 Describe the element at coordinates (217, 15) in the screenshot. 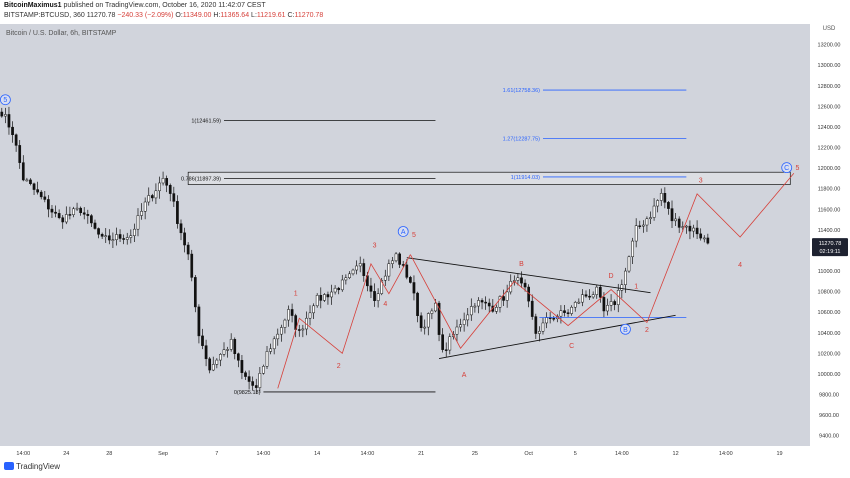

I see `high-label: H:` at that location.